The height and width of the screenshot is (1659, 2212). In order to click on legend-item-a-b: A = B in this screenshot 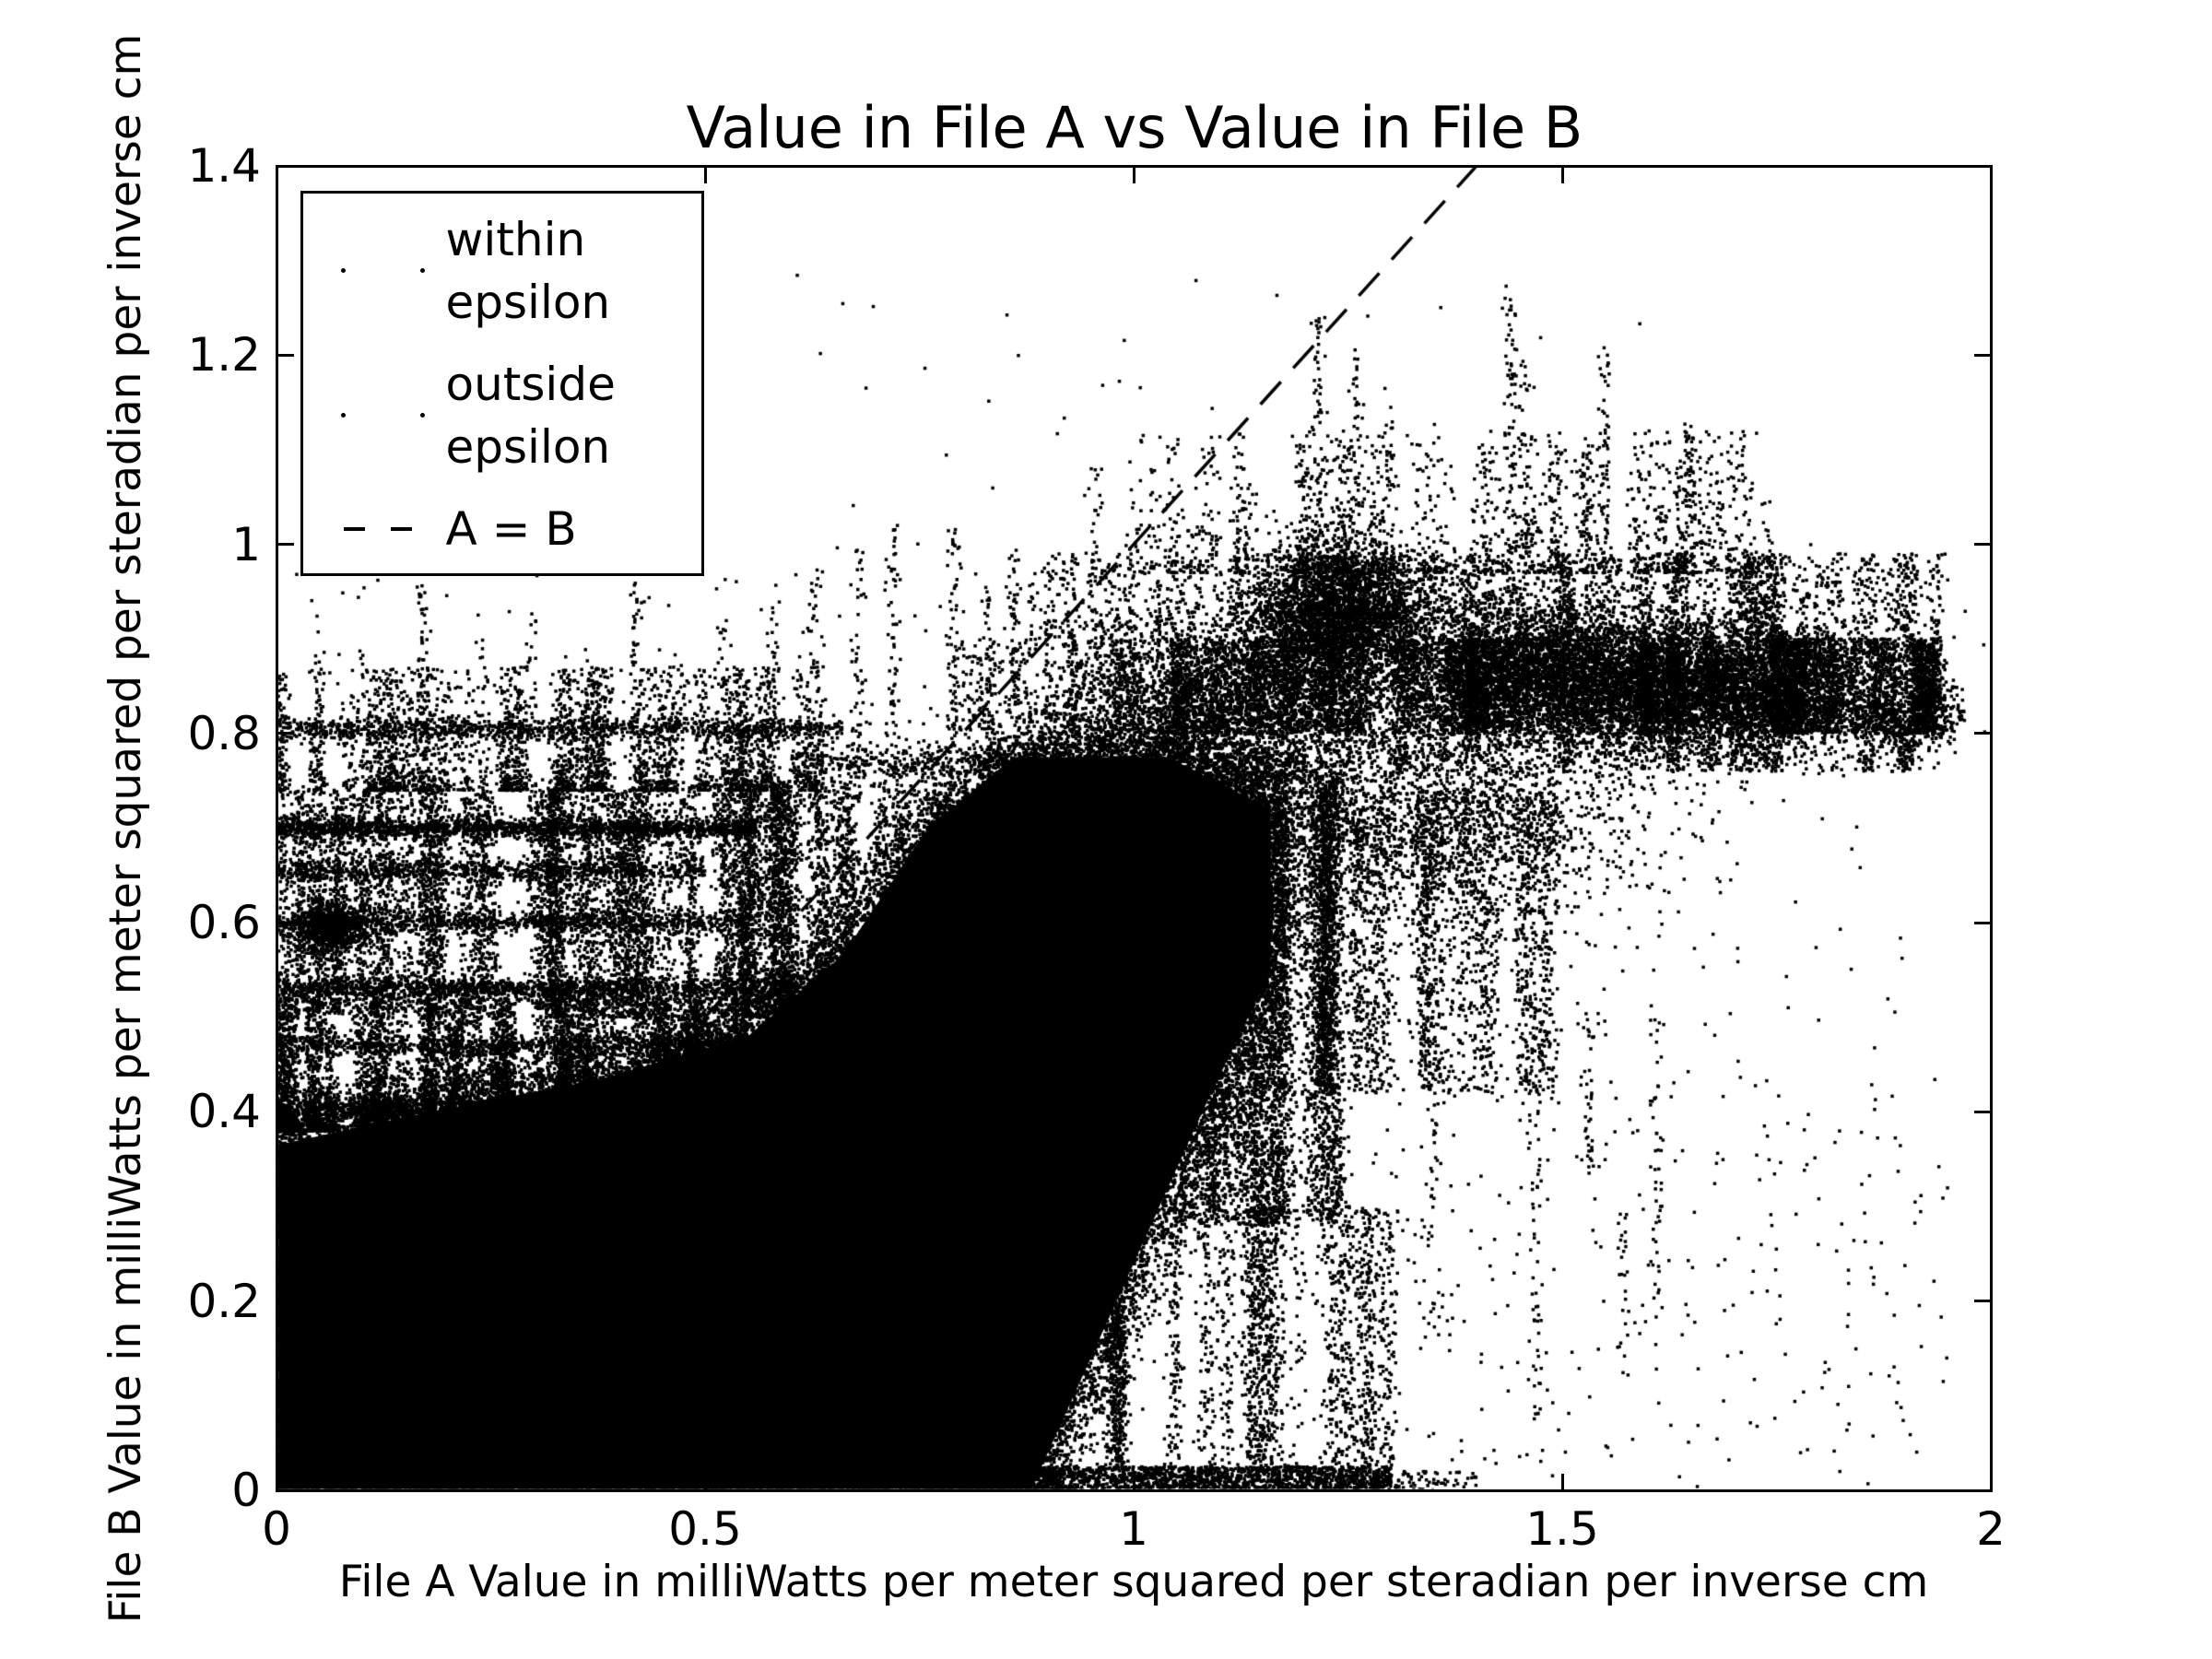, I will do `click(502, 529)`.